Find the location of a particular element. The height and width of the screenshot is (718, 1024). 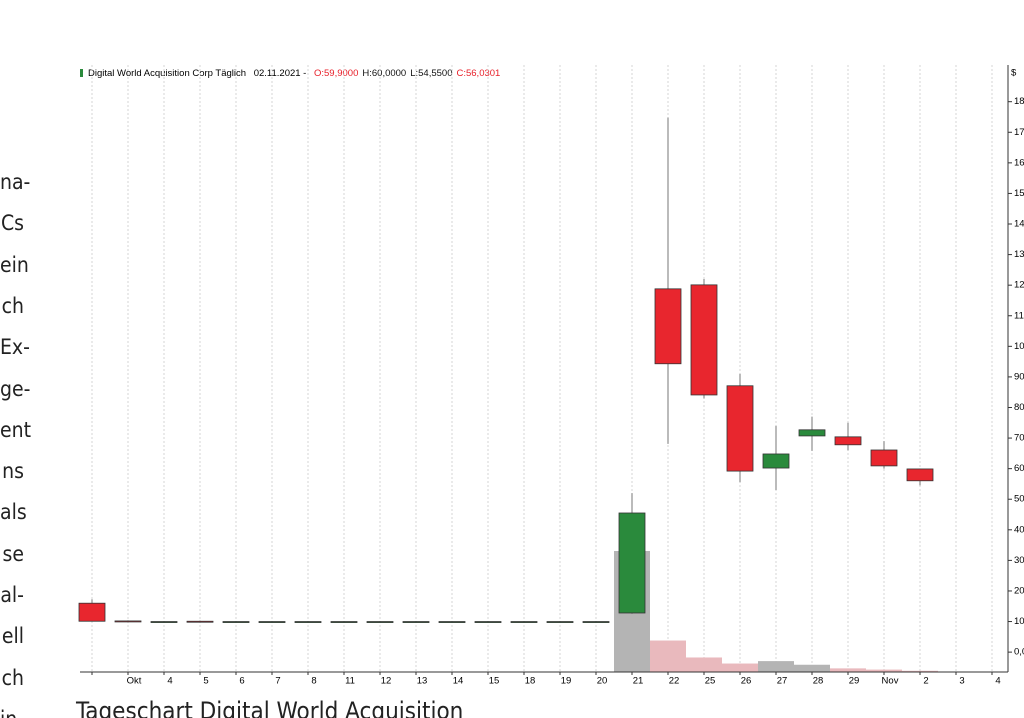

y-tick-label: 14 is located at coordinates (1019, 224).